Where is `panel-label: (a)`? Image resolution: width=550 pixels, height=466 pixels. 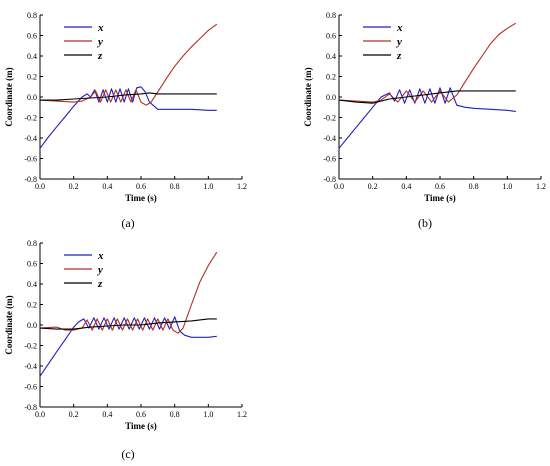
panel-label: (a) is located at coordinates (127, 223).